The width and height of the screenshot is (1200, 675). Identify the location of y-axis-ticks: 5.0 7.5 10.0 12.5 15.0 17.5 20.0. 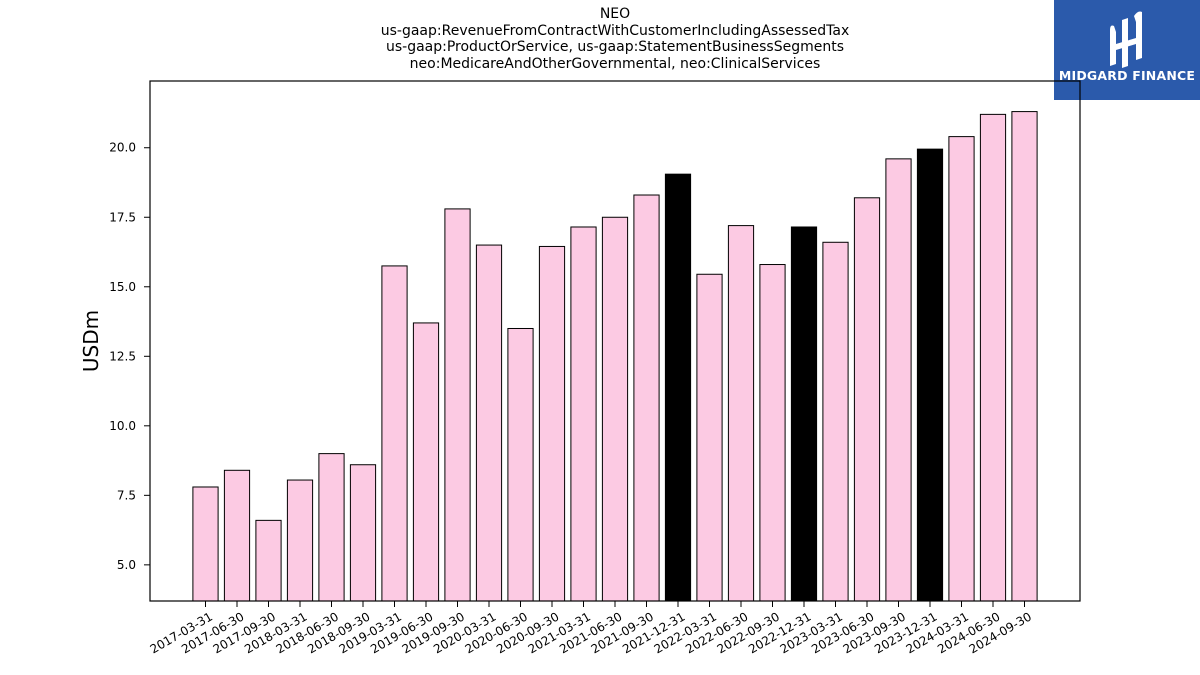
(129, 356).